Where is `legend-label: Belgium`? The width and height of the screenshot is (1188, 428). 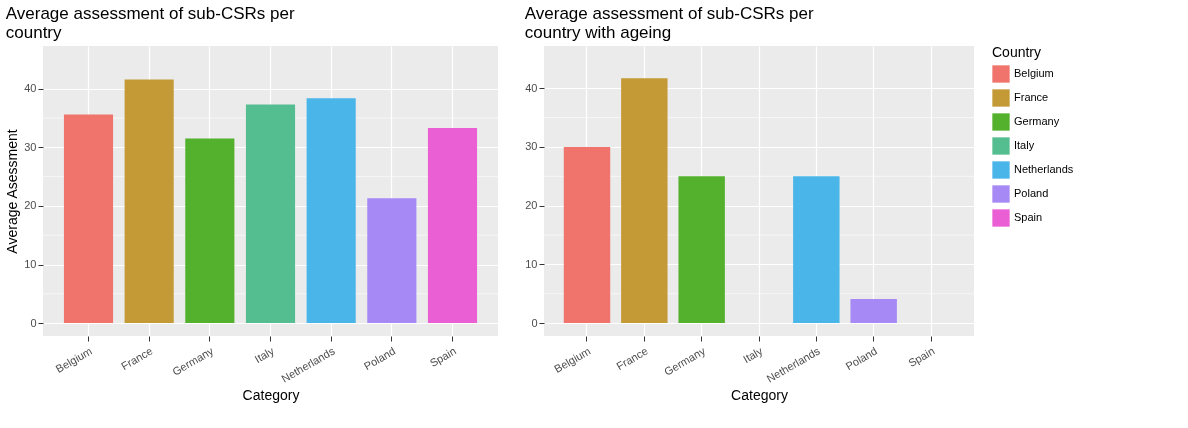 legend-label: Belgium is located at coordinates (1034, 73).